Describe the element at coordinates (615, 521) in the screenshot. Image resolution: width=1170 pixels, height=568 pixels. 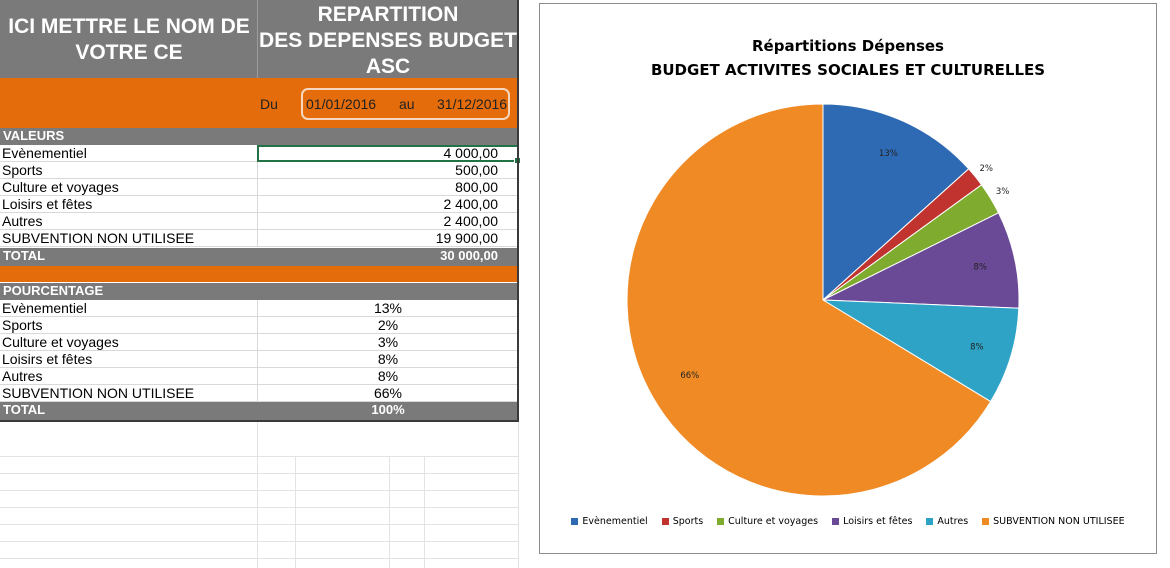
I see `legend-label: Evènementiel` at that location.